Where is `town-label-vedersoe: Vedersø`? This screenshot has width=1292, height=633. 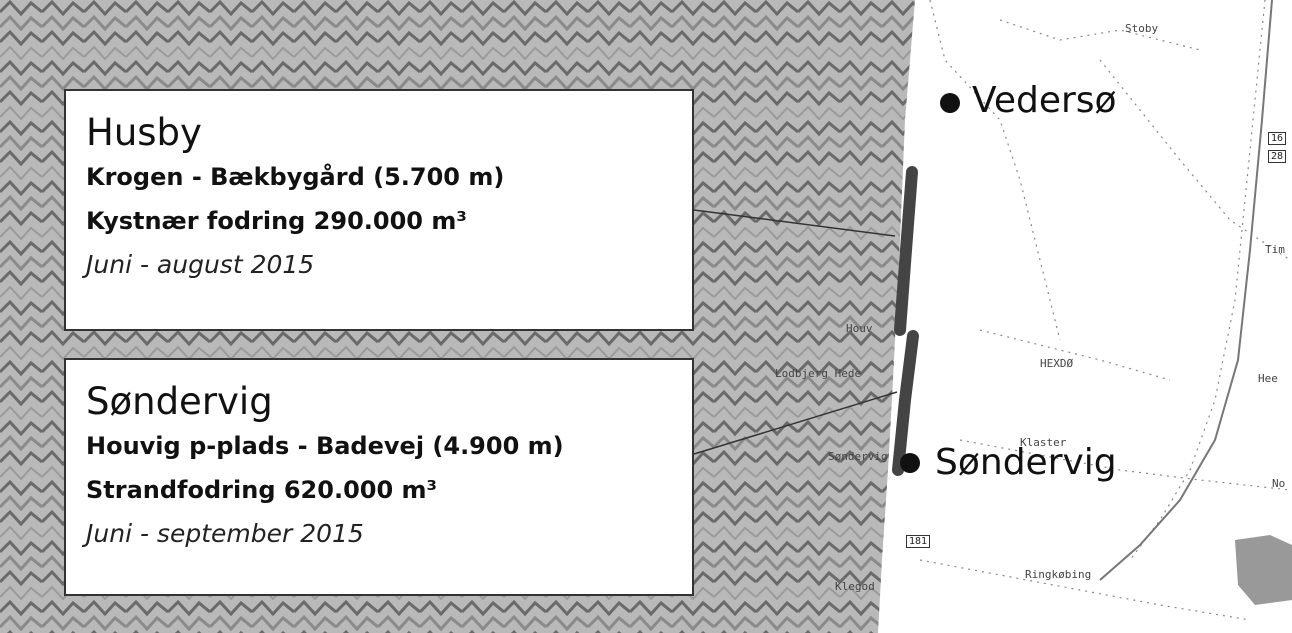 town-label-vedersoe: Vedersø is located at coordinates (1044, 100).